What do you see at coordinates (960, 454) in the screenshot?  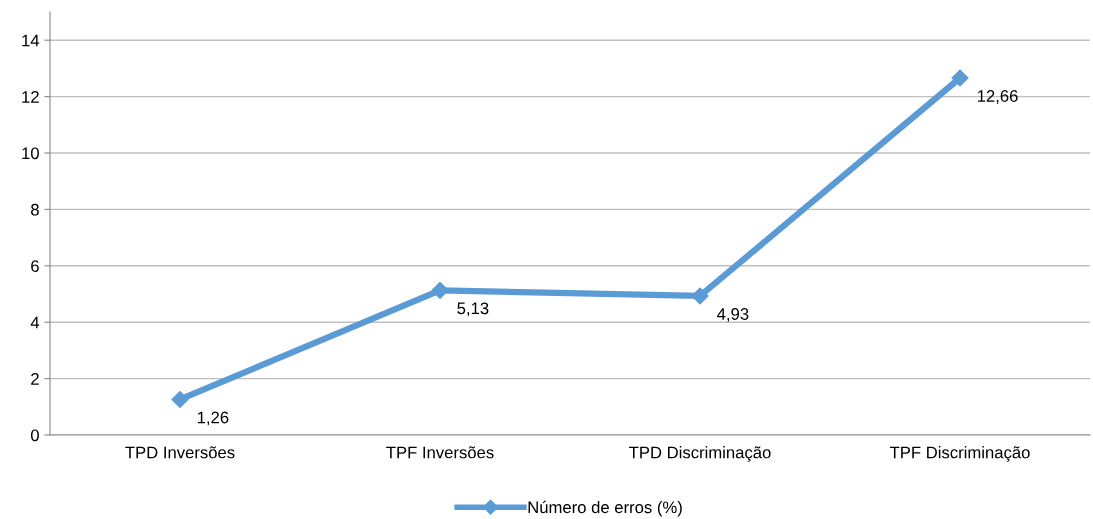 I see `x-tick-label: TPF Discriminação` at bounding box center [960, 454].